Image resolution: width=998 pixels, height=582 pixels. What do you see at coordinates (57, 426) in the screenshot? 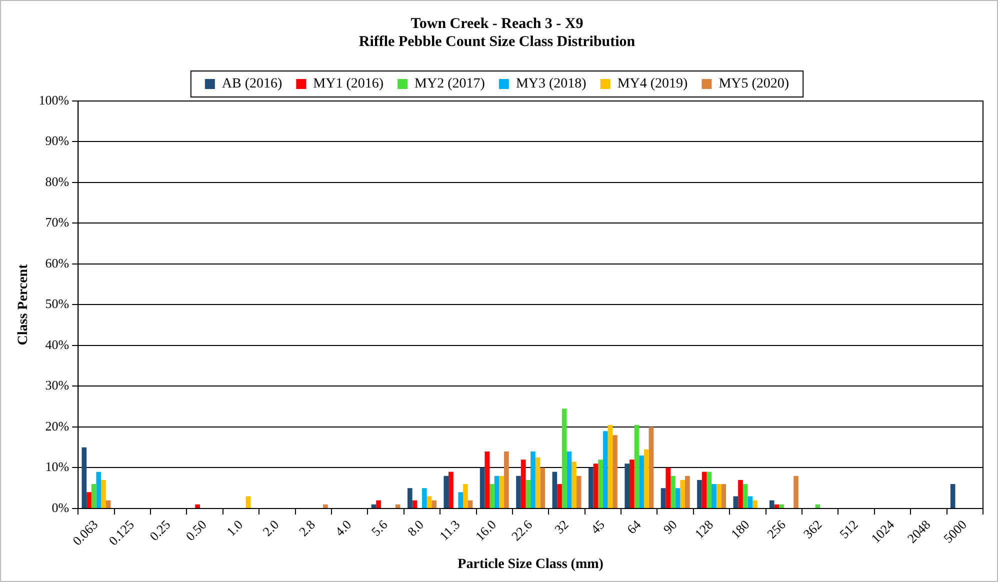
I see `y-tick-label: 20%` at bounding box center [57, 426].